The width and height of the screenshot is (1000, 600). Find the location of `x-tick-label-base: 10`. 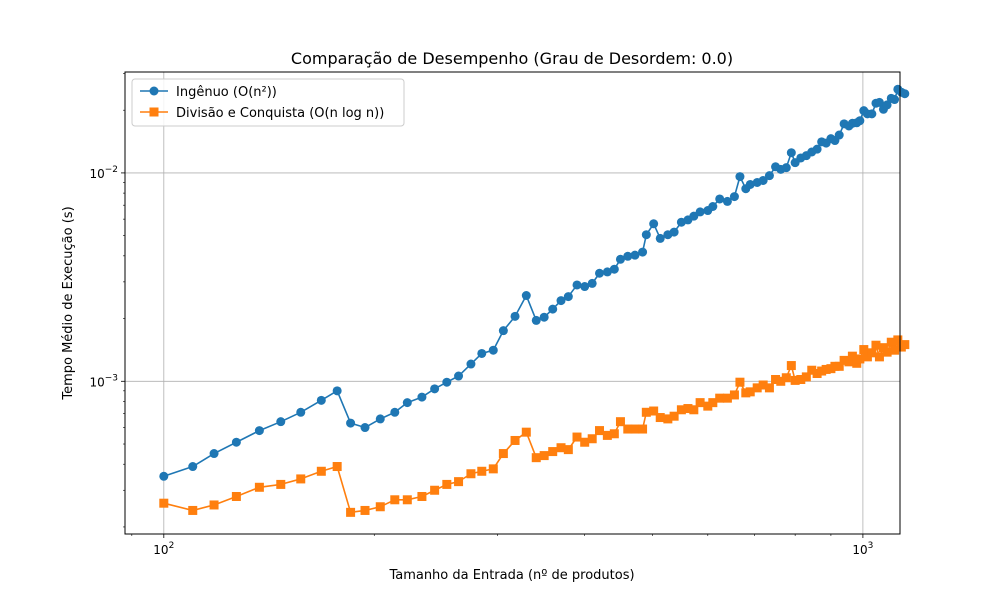

x-tick-label-base: 10 is located at coordinates (859, 550).